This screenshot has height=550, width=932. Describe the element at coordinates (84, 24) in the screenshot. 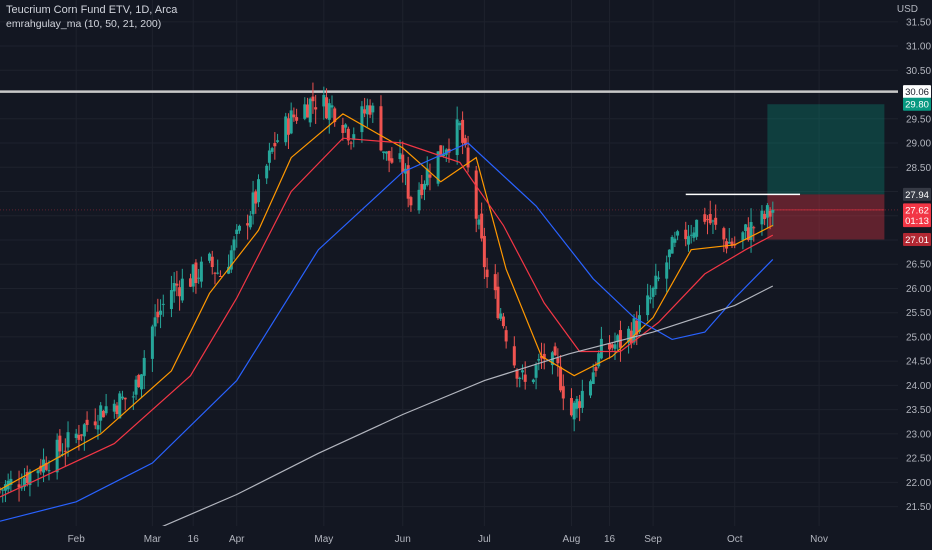

I see `indicator-legend: emrahgulay_ma (10, 50, 21, 200)` at that location.